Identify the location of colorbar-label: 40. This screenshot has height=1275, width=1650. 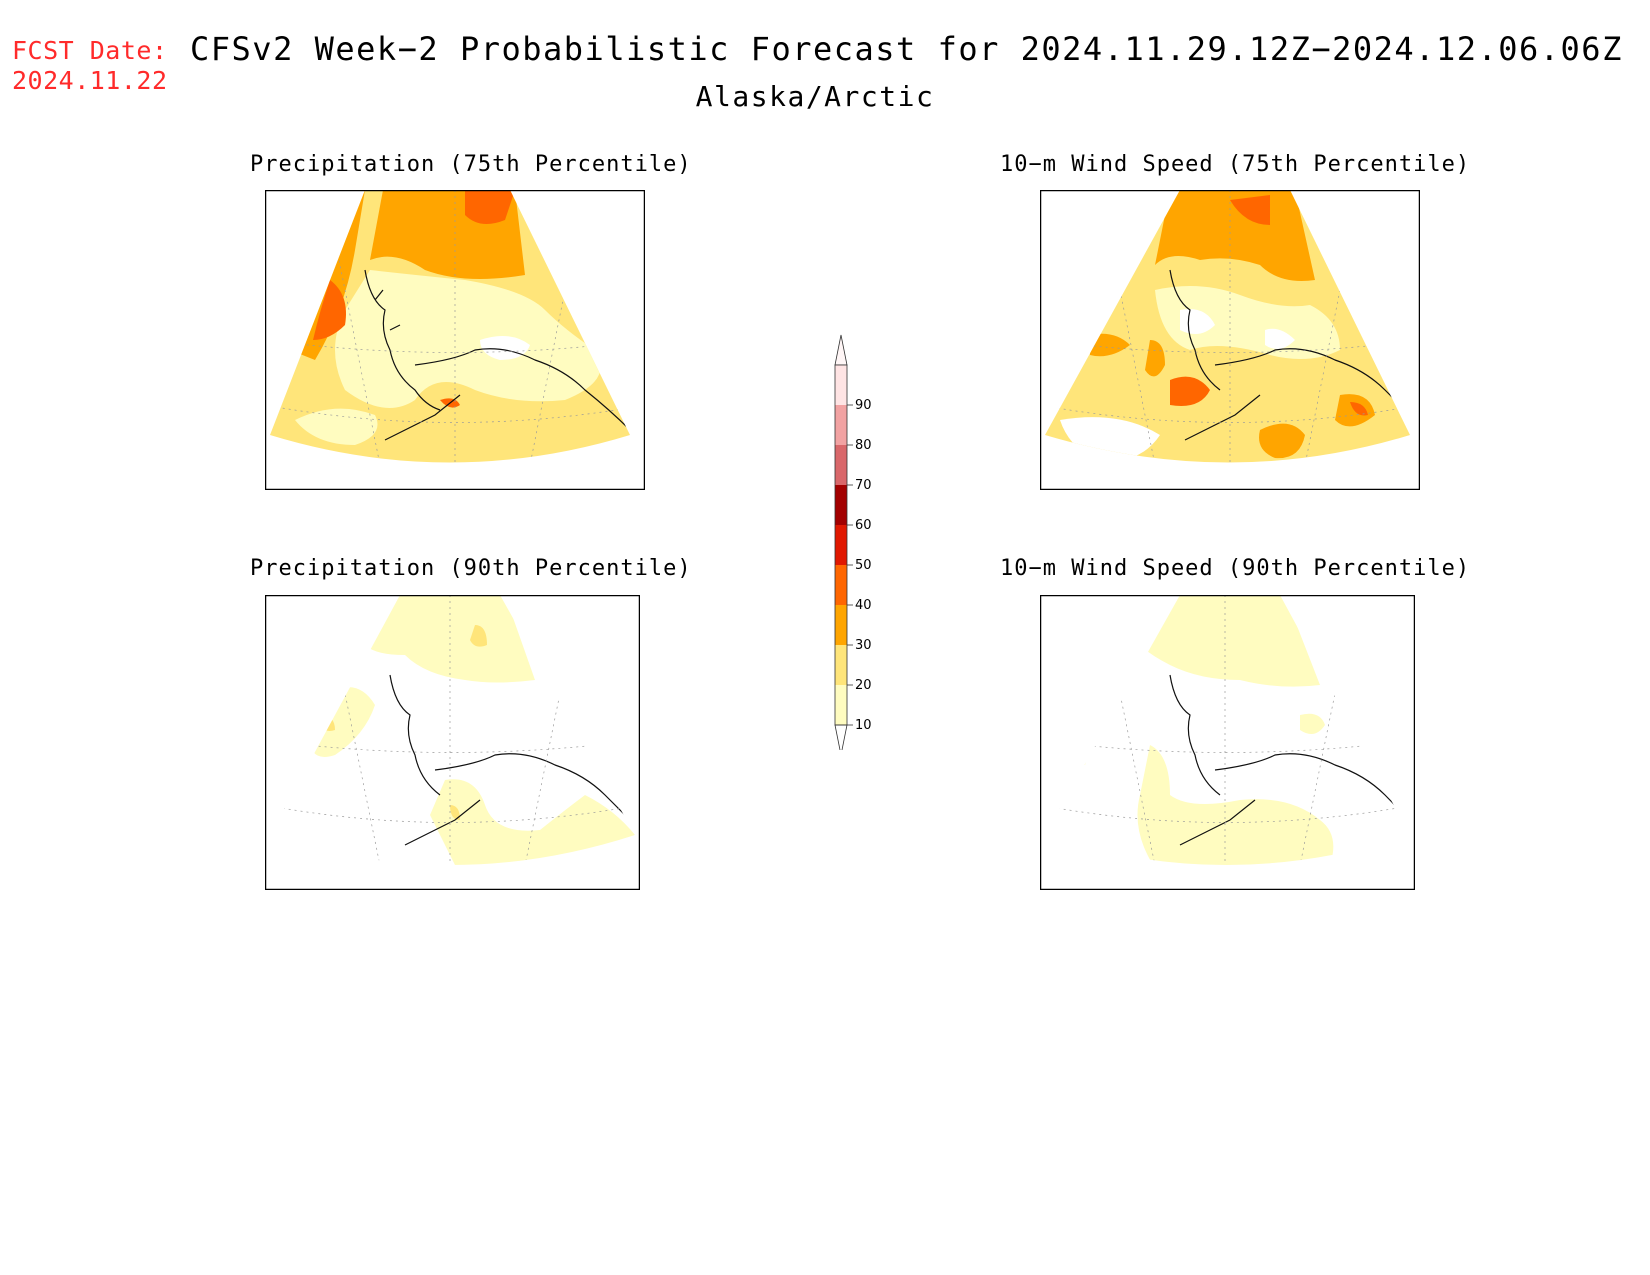
(863, 605).